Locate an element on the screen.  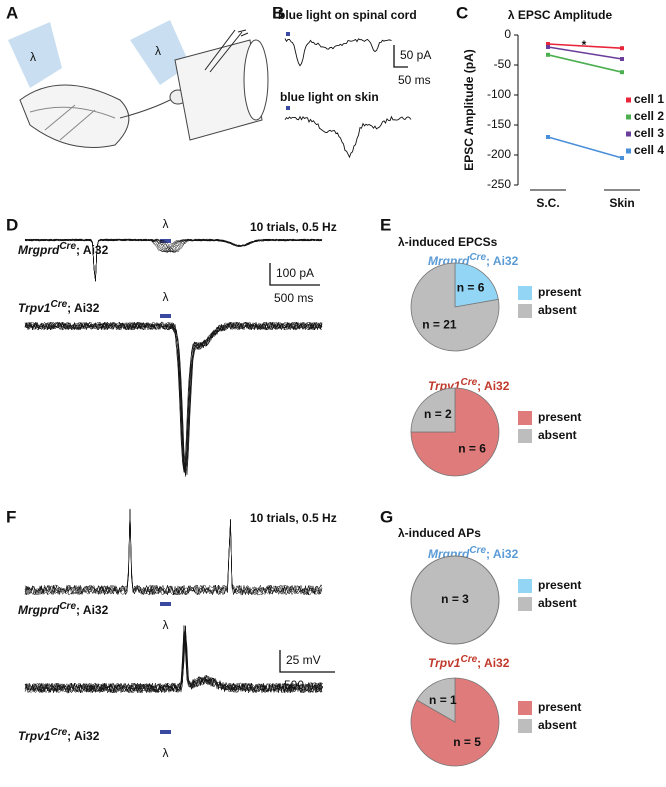
y-tick-label: -150 is located at coordinates (499, 124).